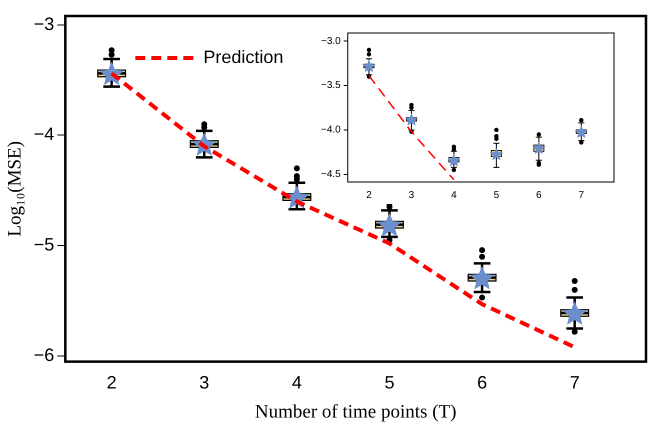  Describe the element at coordinates (331, 41) in the screenshot. I see `y-tick-label: −3.0` at that location.